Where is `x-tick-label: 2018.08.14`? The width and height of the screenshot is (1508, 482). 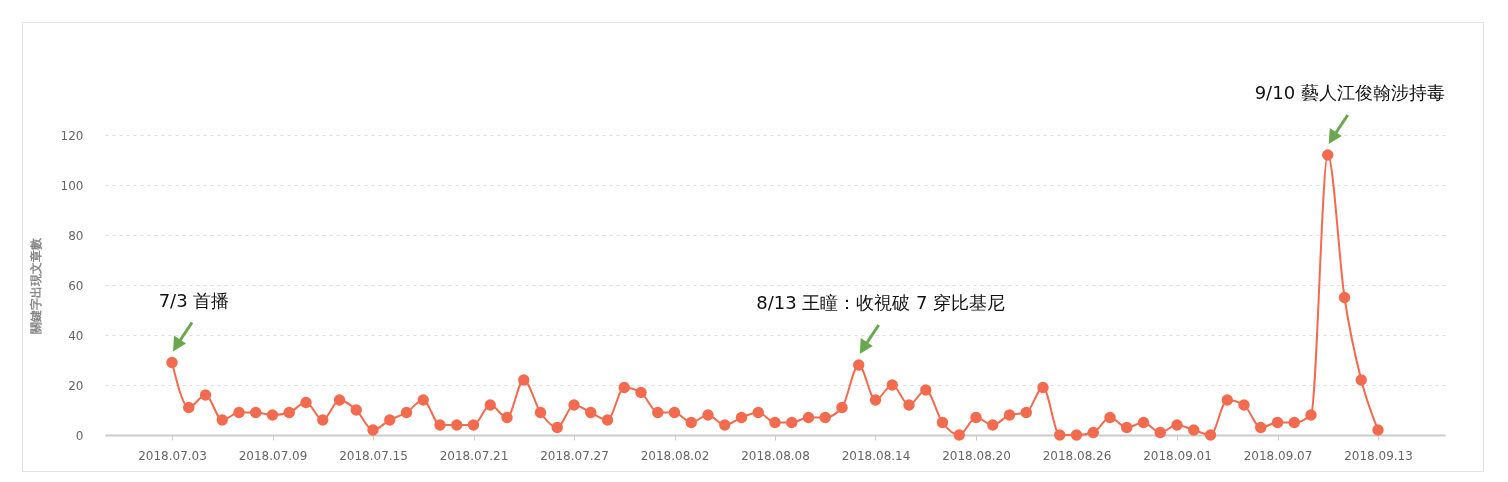 x-tick-label: 2018.08.14 is located at coordinates (876, 455).